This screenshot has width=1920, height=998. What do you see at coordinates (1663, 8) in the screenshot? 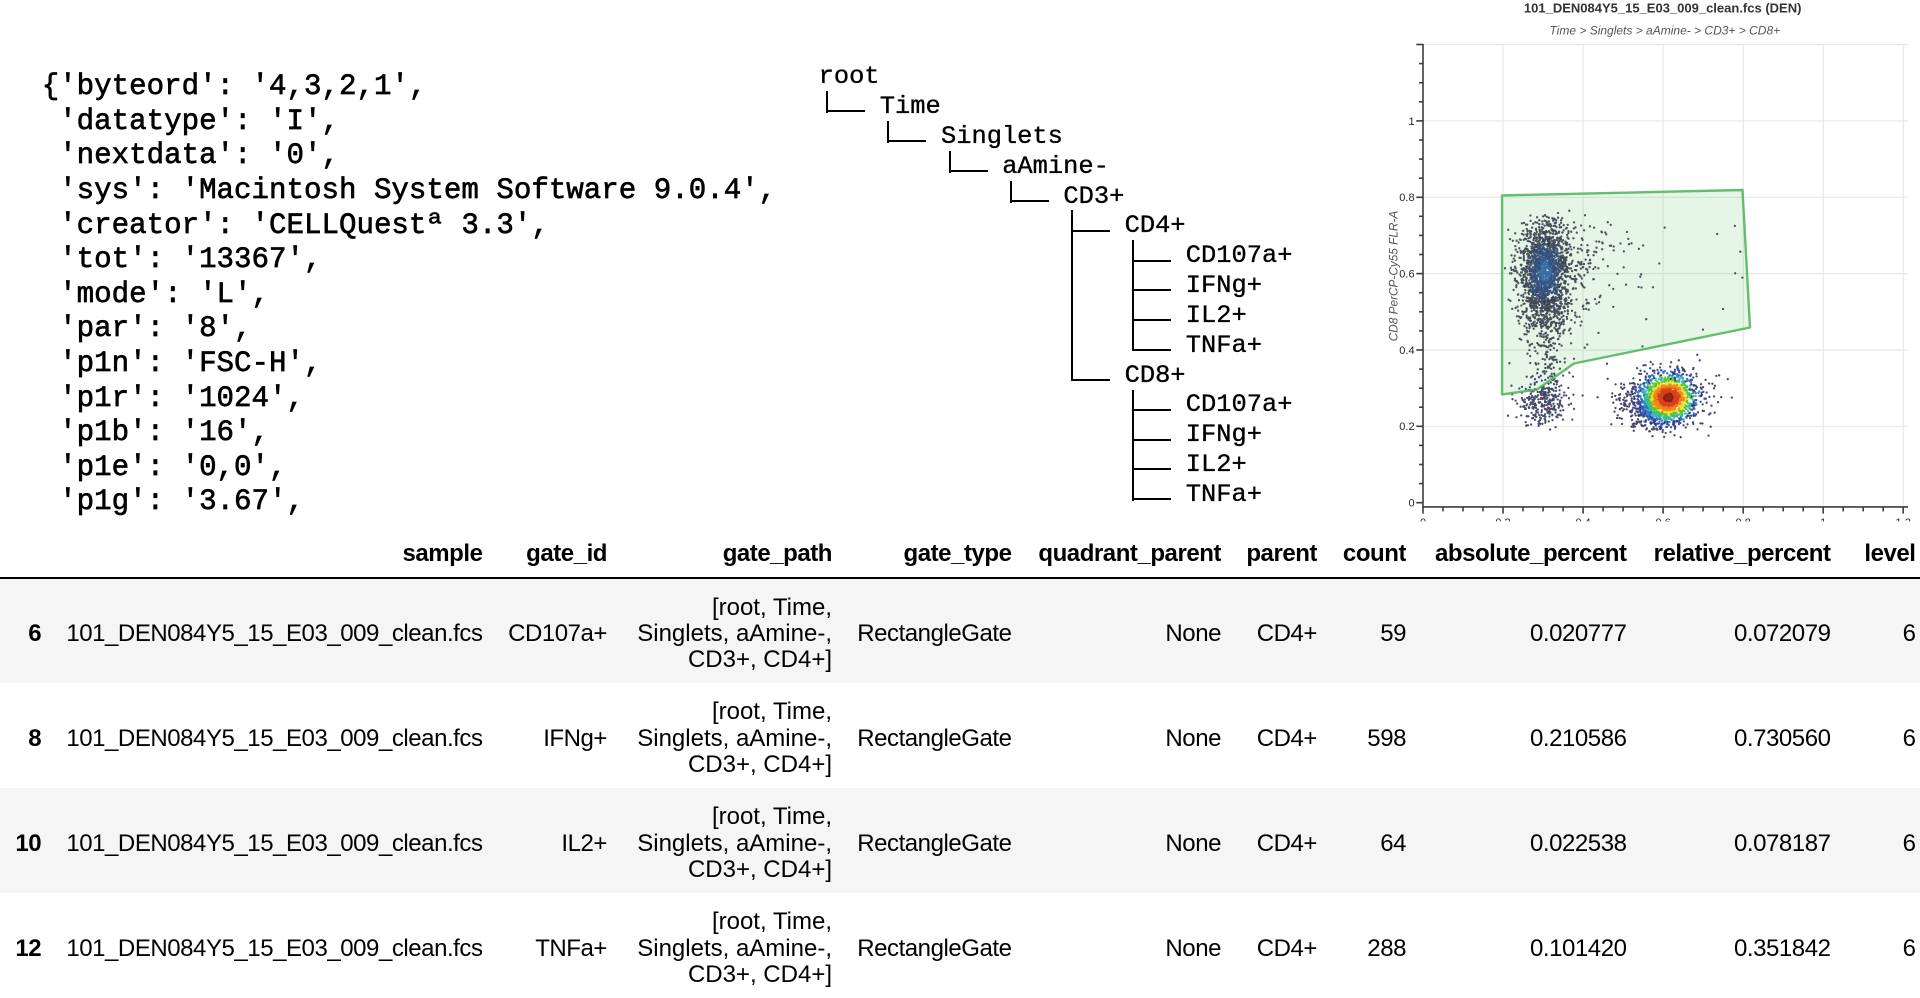
I see `svg-text:101_DEN084Y5_15_E03_009_clean.: 101_DEN084Y5_15_E03_009_clean.fcs (DEN)` at bounding box center [1663, 8].